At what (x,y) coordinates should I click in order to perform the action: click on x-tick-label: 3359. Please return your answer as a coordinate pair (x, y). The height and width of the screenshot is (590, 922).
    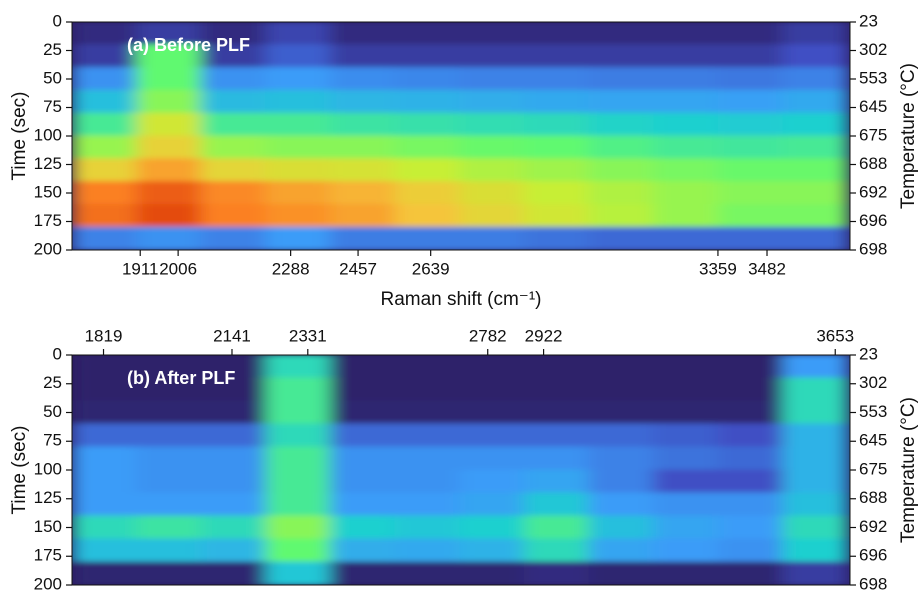
    Looking at the image, I should click on (718, 268).